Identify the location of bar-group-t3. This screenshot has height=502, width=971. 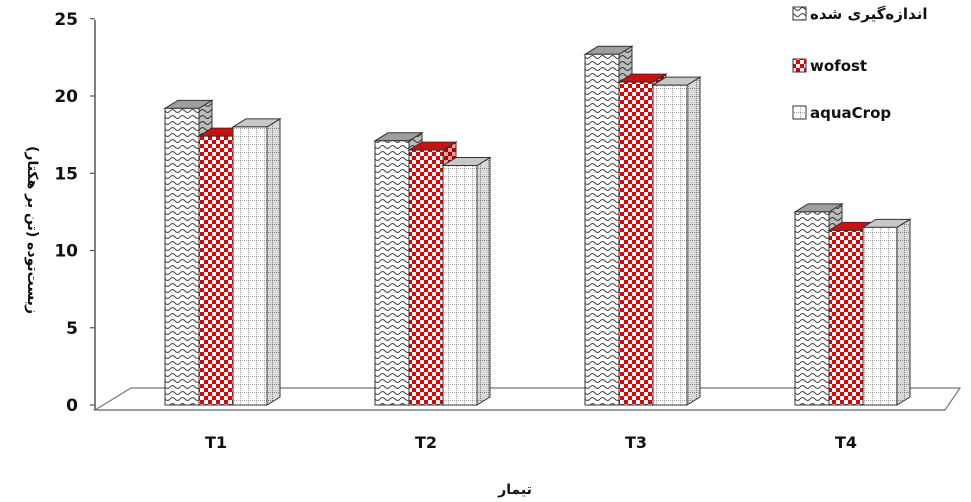
(642, 225).